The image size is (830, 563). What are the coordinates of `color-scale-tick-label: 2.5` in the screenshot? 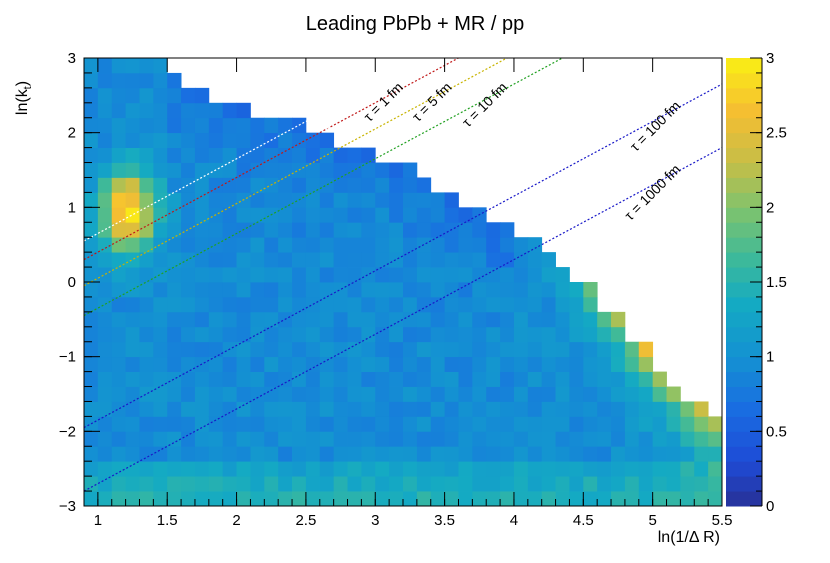 It's located at (776, 133).